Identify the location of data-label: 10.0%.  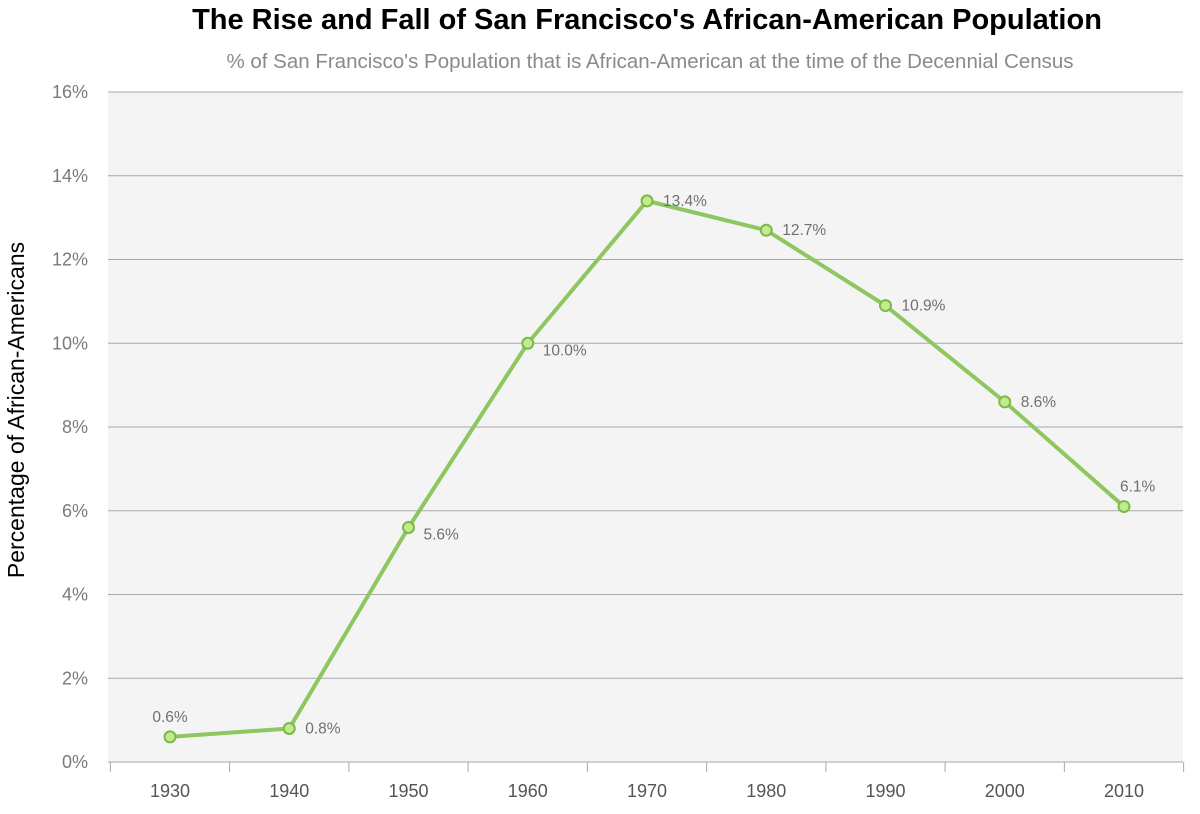
(565, 350).